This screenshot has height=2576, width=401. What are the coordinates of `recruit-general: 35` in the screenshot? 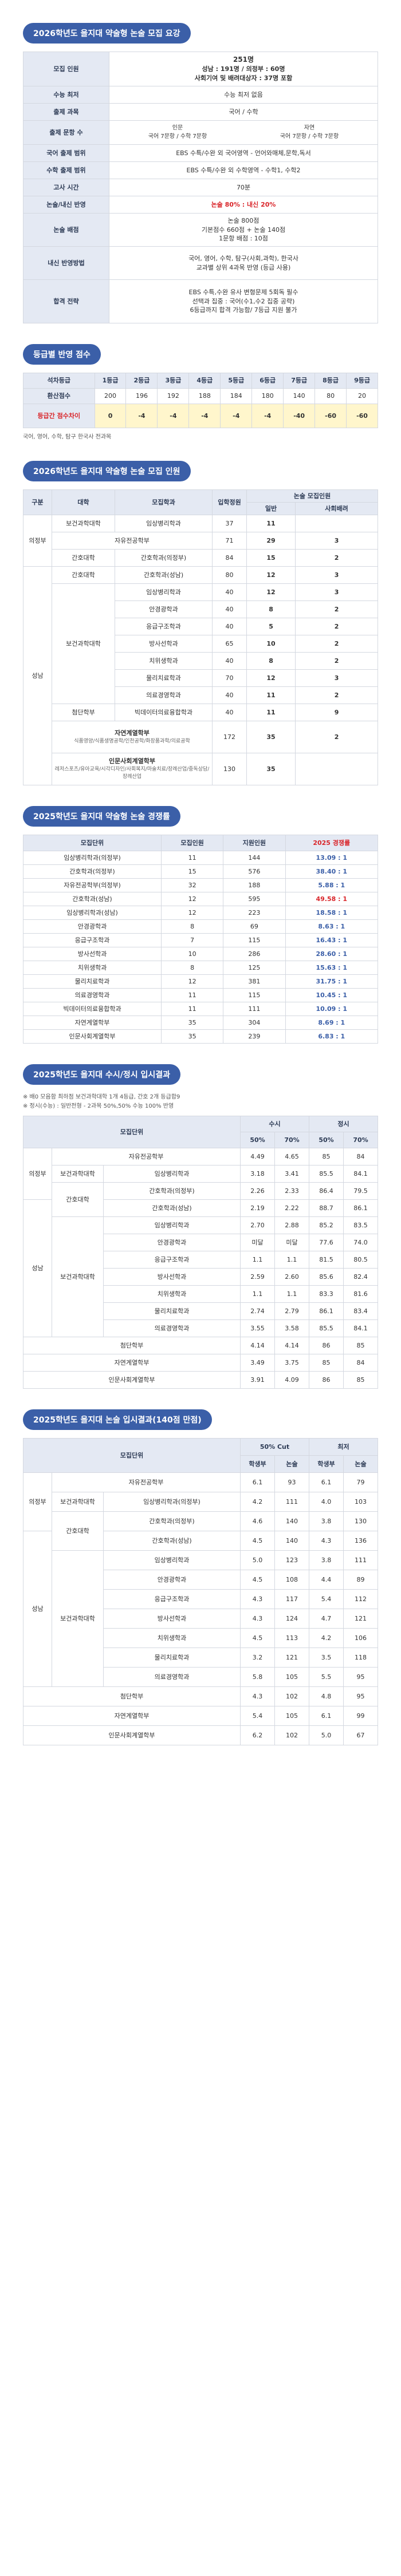 It's located at (271, 769).